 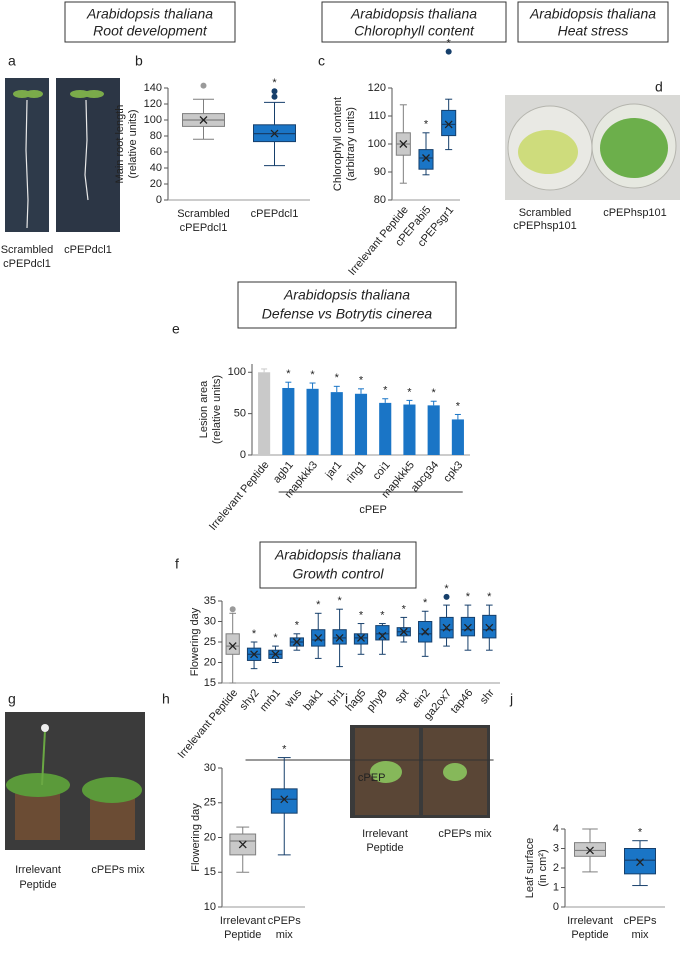 I want to click on photo-label: cPEPhsp101, so click(x=635, y=213).